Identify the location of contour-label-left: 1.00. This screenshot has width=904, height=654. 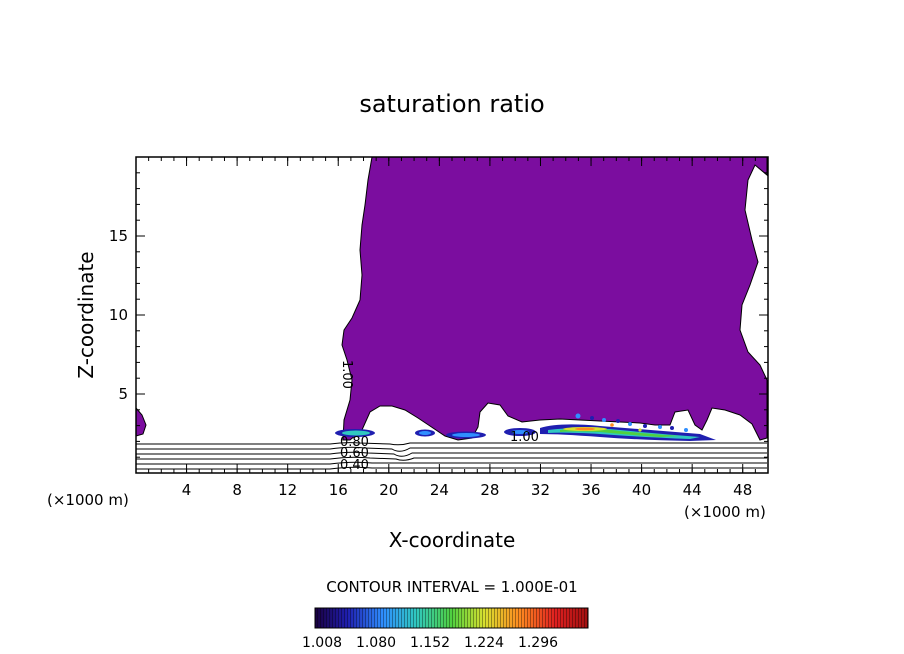
(346, 374).